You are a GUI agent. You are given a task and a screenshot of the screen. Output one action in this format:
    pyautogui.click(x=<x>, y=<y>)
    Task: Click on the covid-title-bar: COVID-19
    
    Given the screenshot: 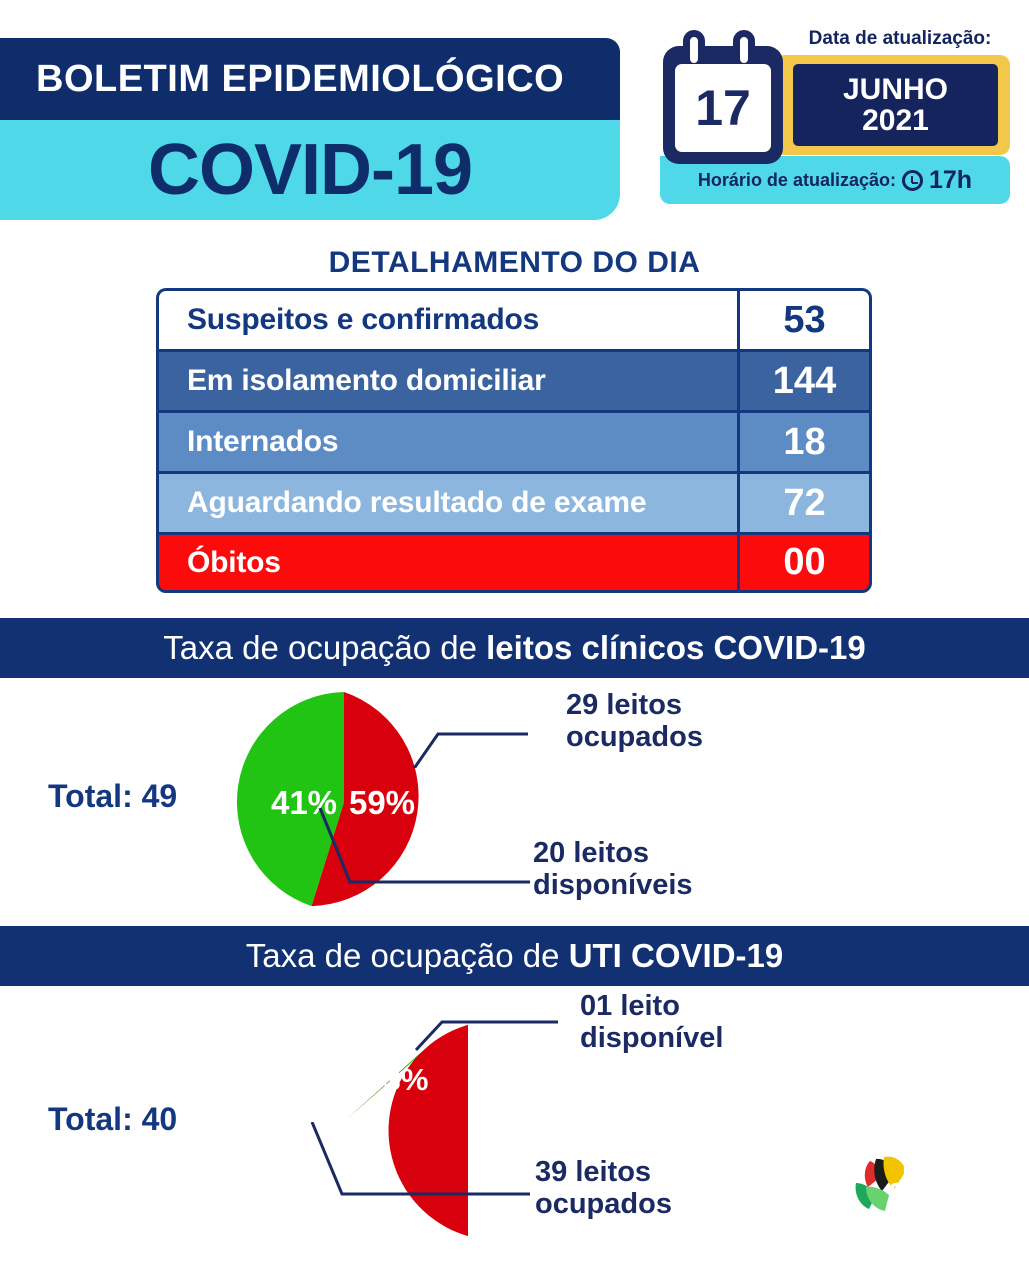 What is the action you would take?
    pyautogui.click(x=310, y=170)
    